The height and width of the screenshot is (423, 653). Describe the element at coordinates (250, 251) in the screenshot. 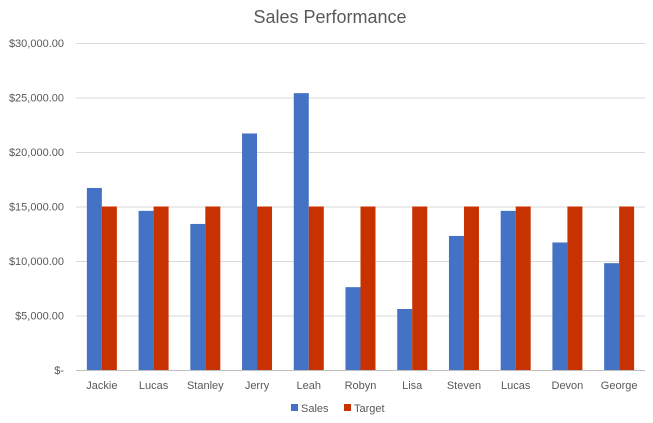

I see `bar-sales-jerry` at that location.